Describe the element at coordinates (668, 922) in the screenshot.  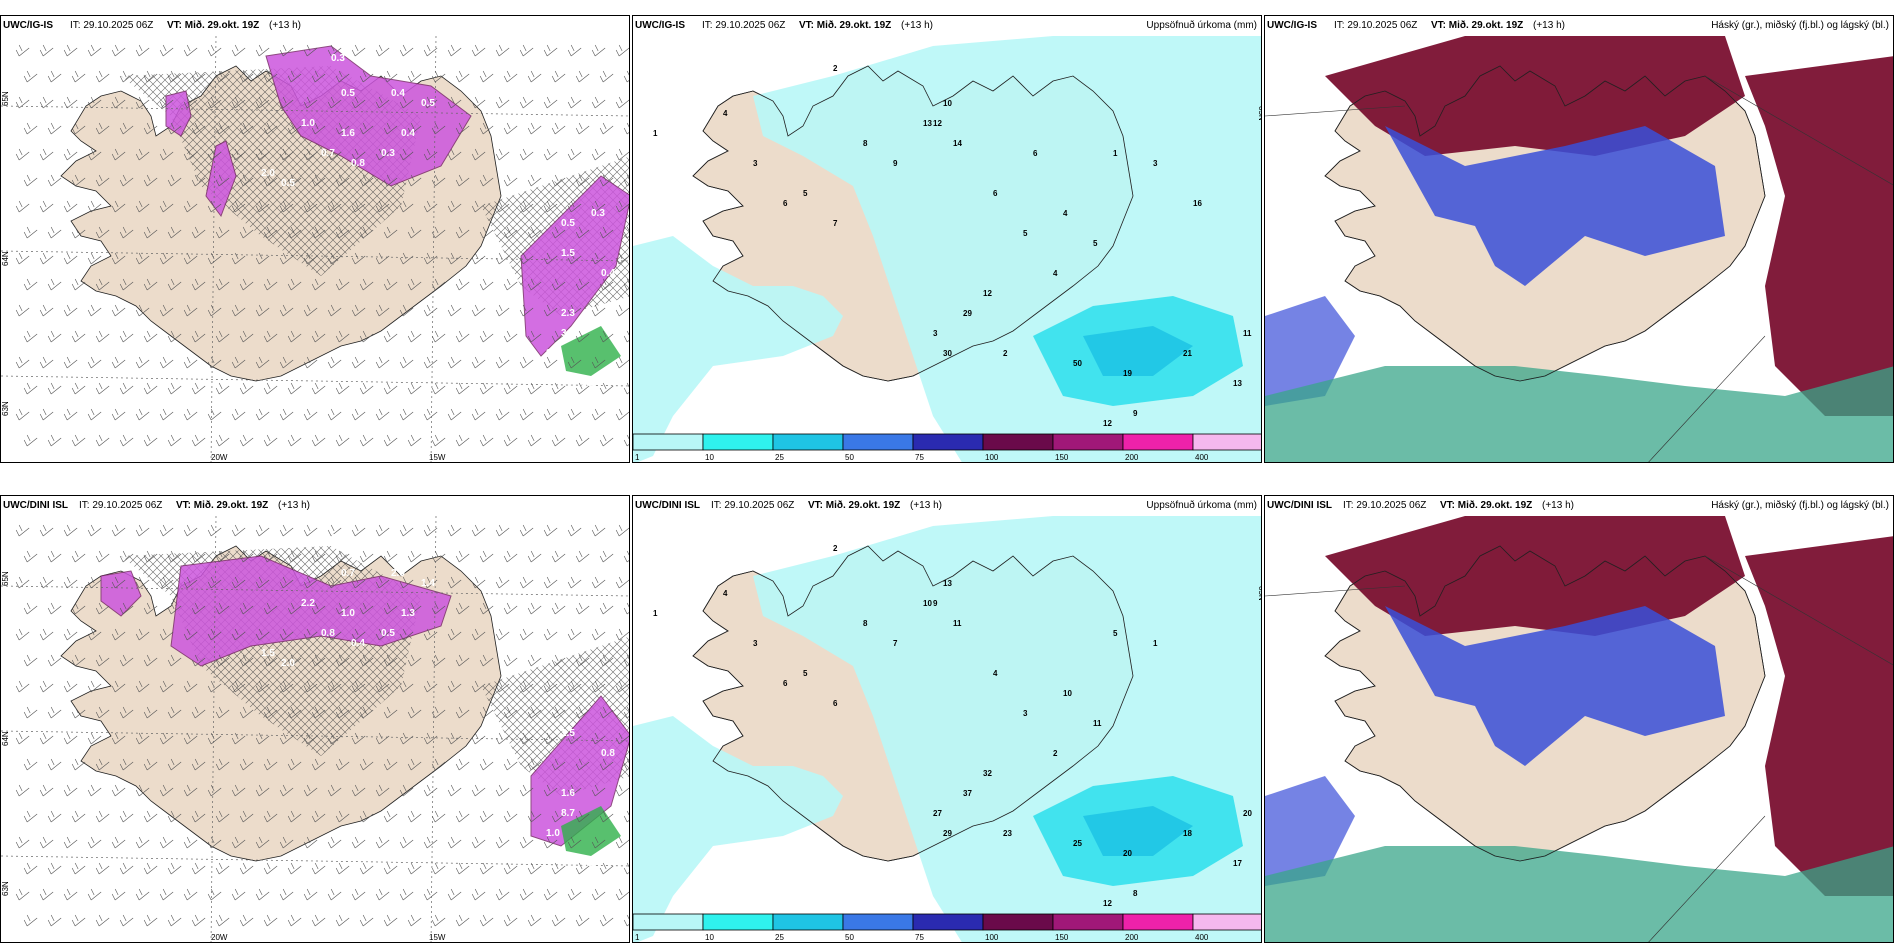
I see `colorbar-swatch` at that location.